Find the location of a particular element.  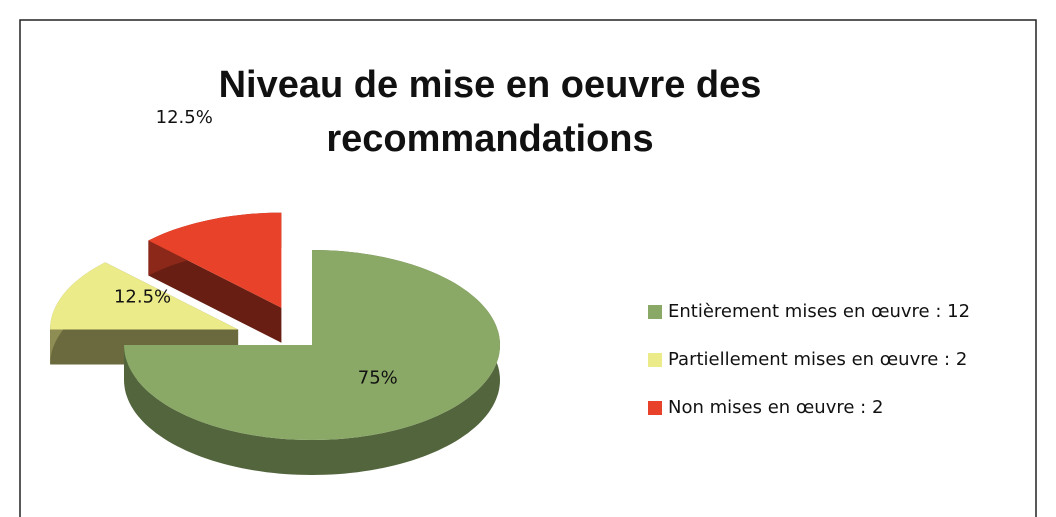

legend-label: Entièrement mises en œuvre : 12 is located at coordinates (819, 311).